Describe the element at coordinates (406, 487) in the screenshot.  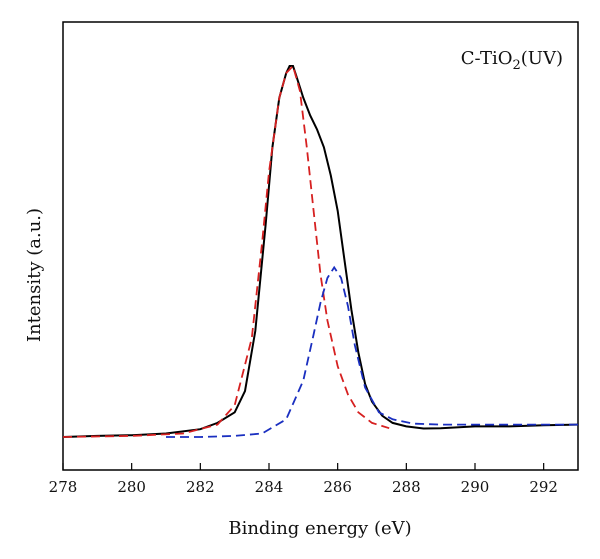
I see `x-tick-label: 288` at that location.